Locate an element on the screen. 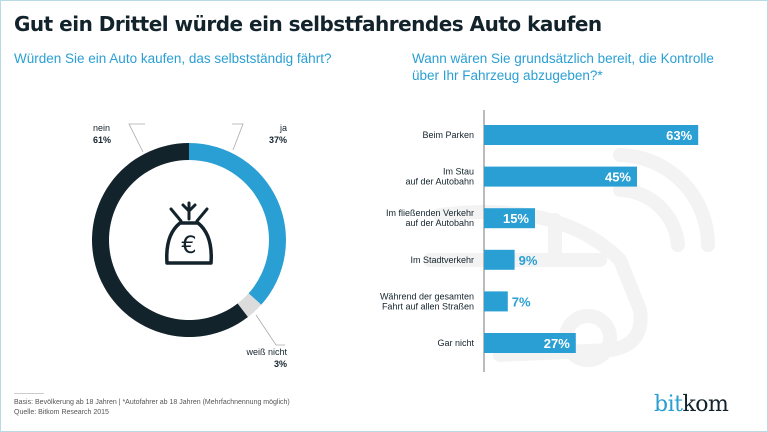  bar-value-label: 15% is located at coordinates (516, 218).